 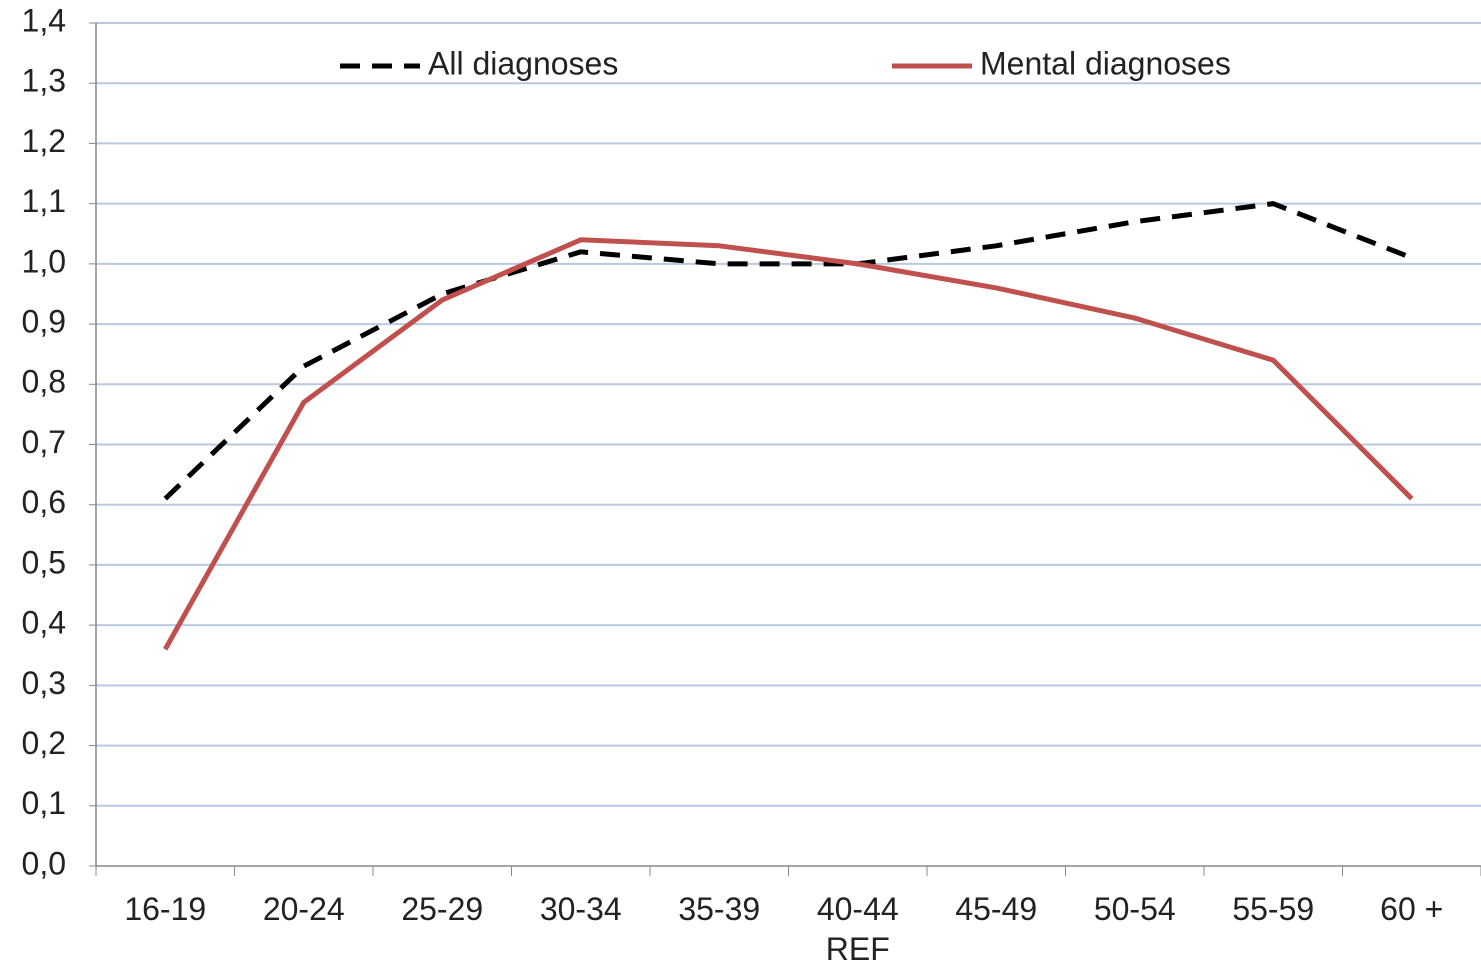 What do you see at coordinates (44, 322) in the screenshot?
I see `y-tick-label: 0,9` at bounding box center [44, 322].